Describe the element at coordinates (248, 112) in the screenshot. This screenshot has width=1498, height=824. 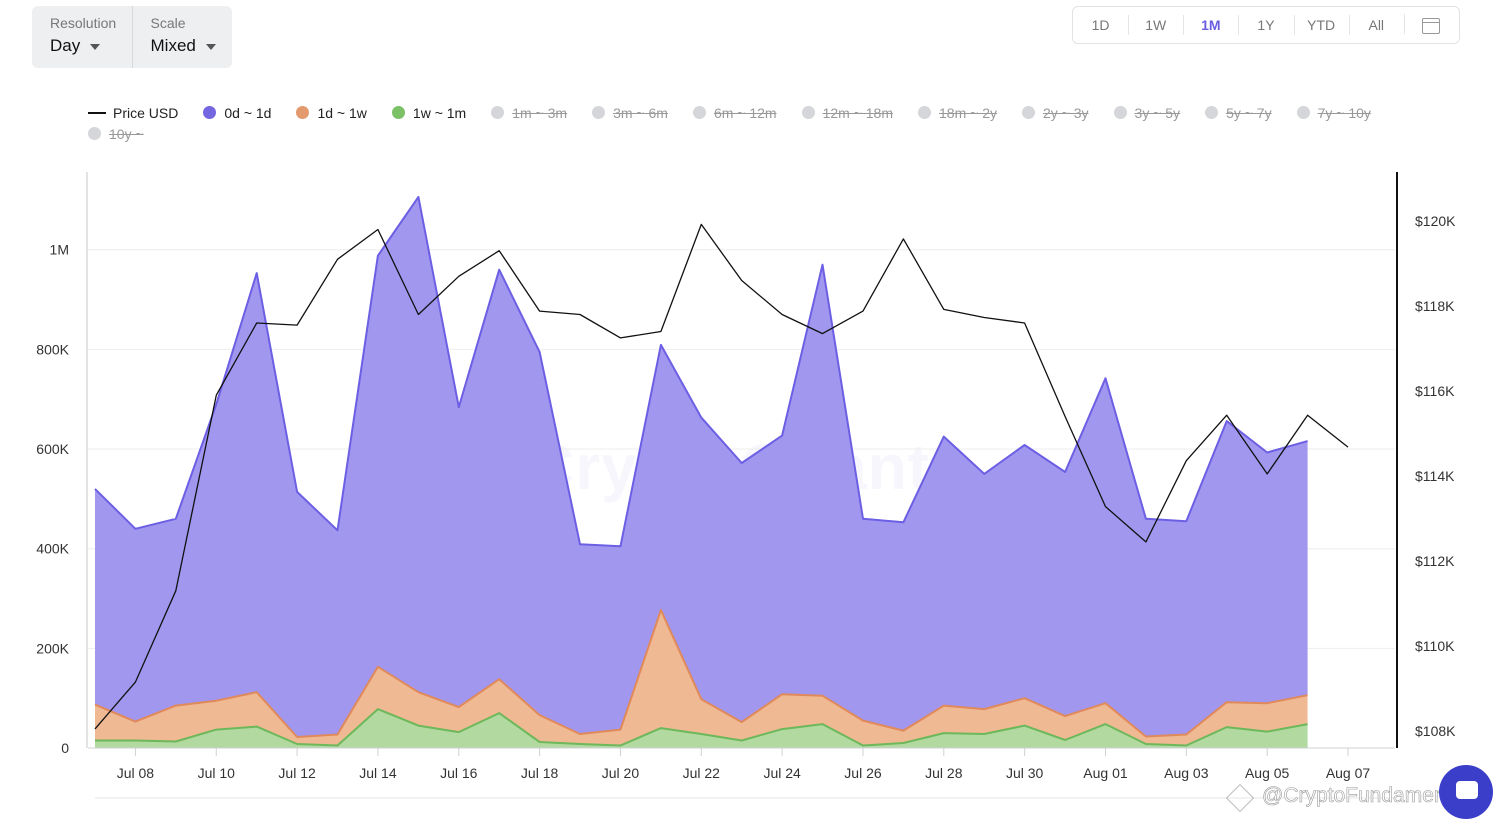
I see `legend-label: 0d ~ 1d` at that location.